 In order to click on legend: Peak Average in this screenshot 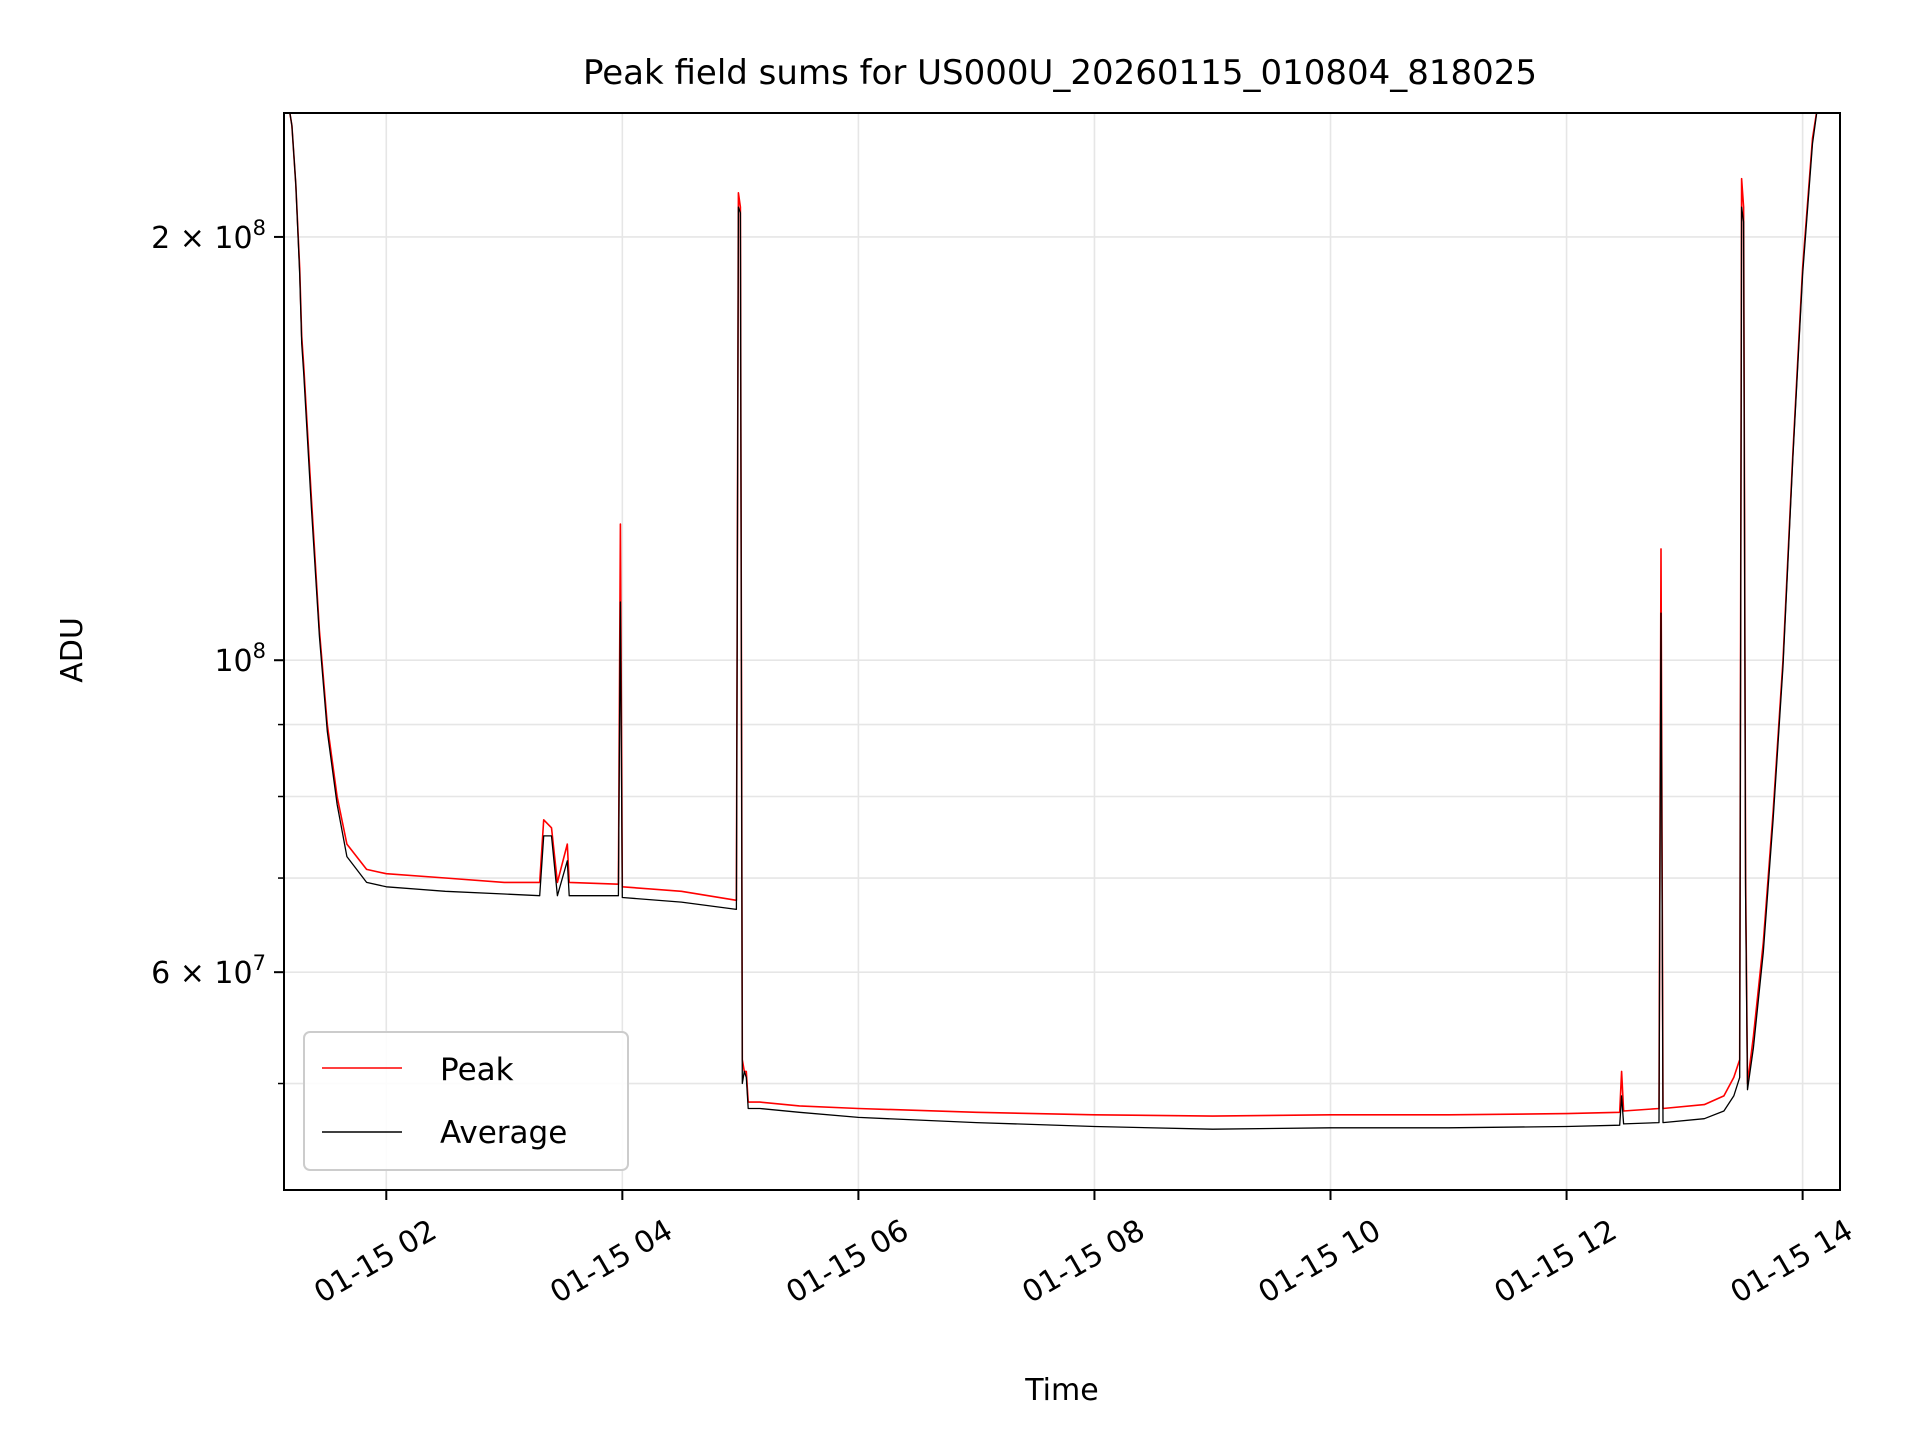, I will do `click(466, 1101)`.